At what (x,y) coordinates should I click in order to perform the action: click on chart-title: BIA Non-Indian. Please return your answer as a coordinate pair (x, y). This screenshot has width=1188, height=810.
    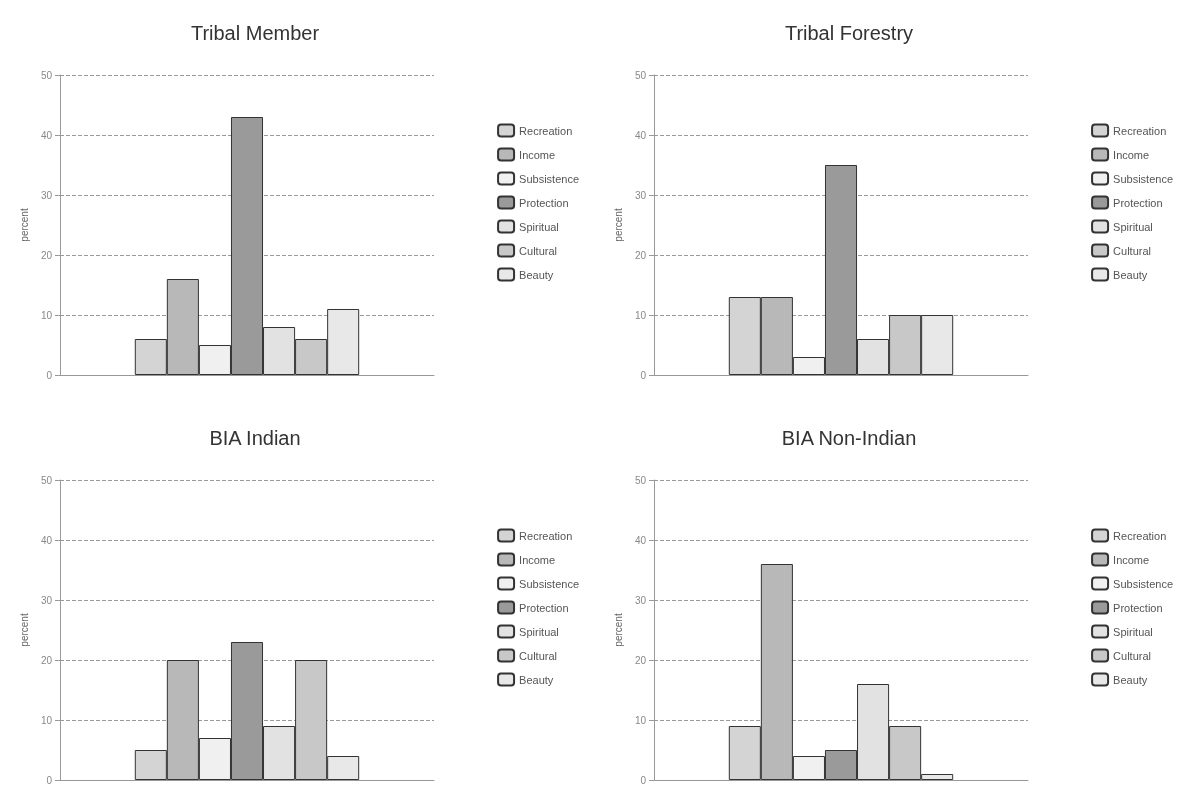
    Looking at the image, I should click on (849, 438).